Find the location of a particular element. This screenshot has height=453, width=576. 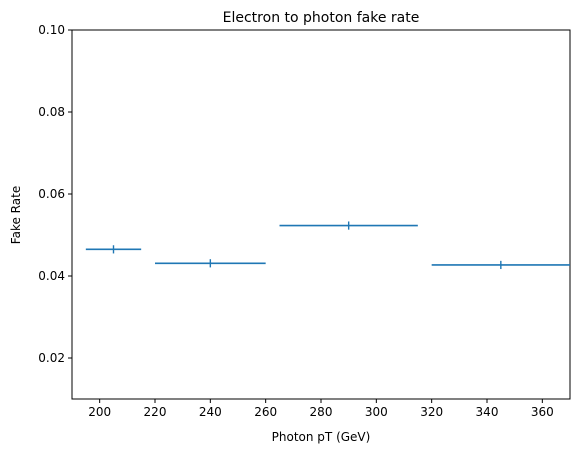

x-axis-label: Photon pT (GeV) is located at coordinates (321, 437).